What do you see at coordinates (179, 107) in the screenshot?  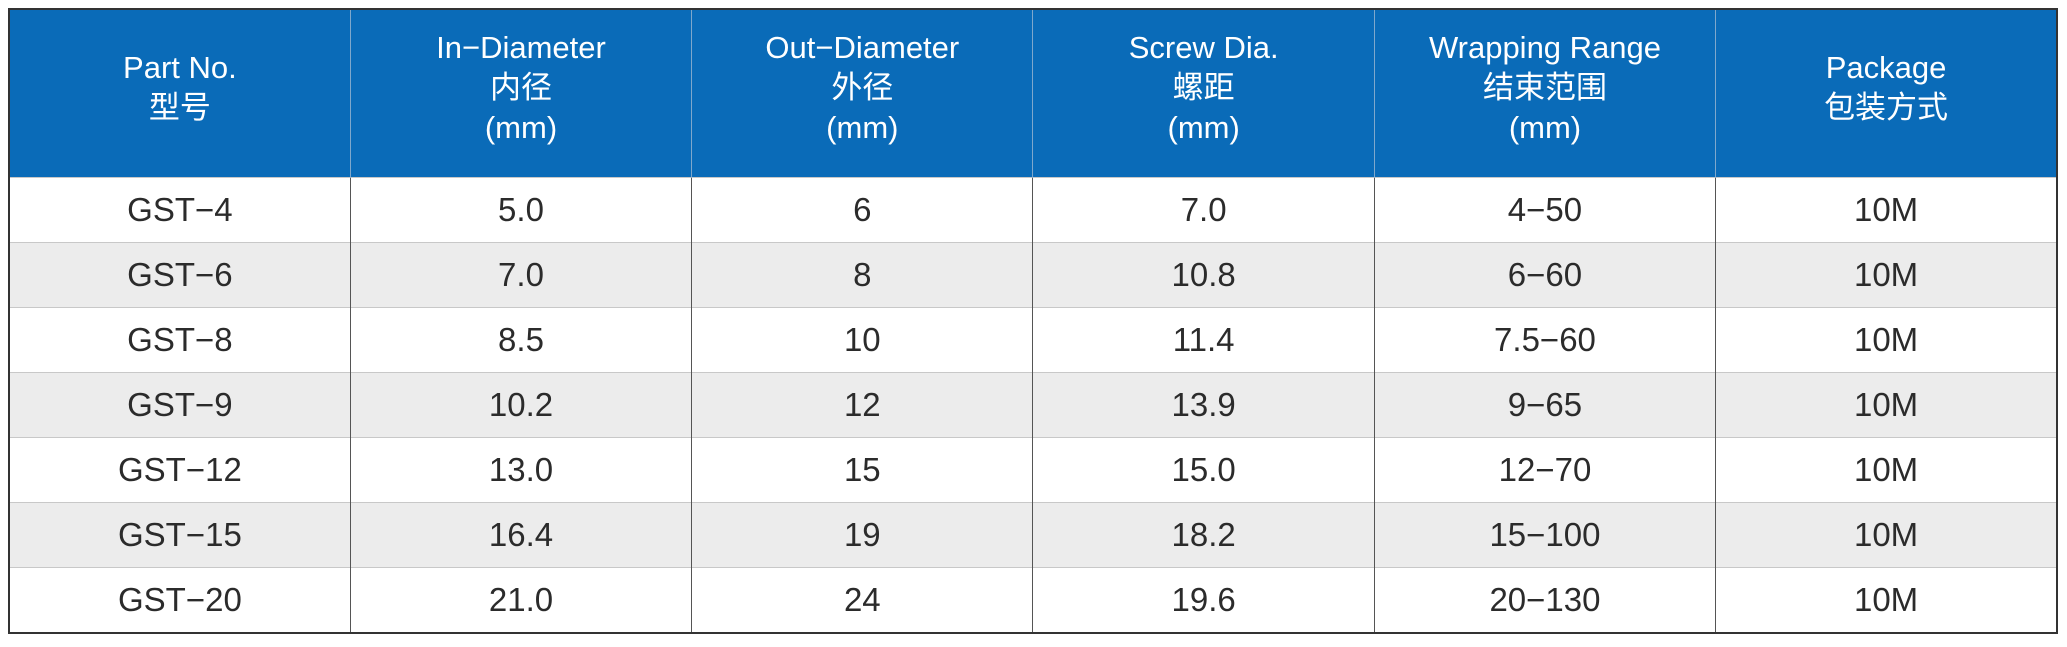 I see `header-cn: 型号` at bounding box center [179, 107].